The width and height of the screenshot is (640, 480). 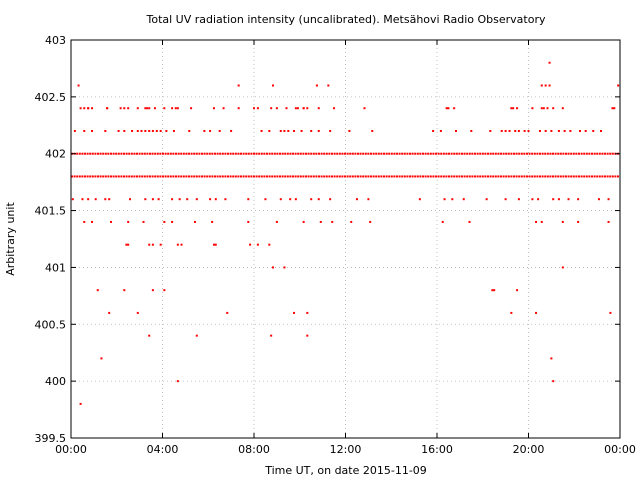 What do you see at coordinates (51, 211) in the screenshot?
I see `y-tick-label: 401.5` at bounding box center [51, 211].